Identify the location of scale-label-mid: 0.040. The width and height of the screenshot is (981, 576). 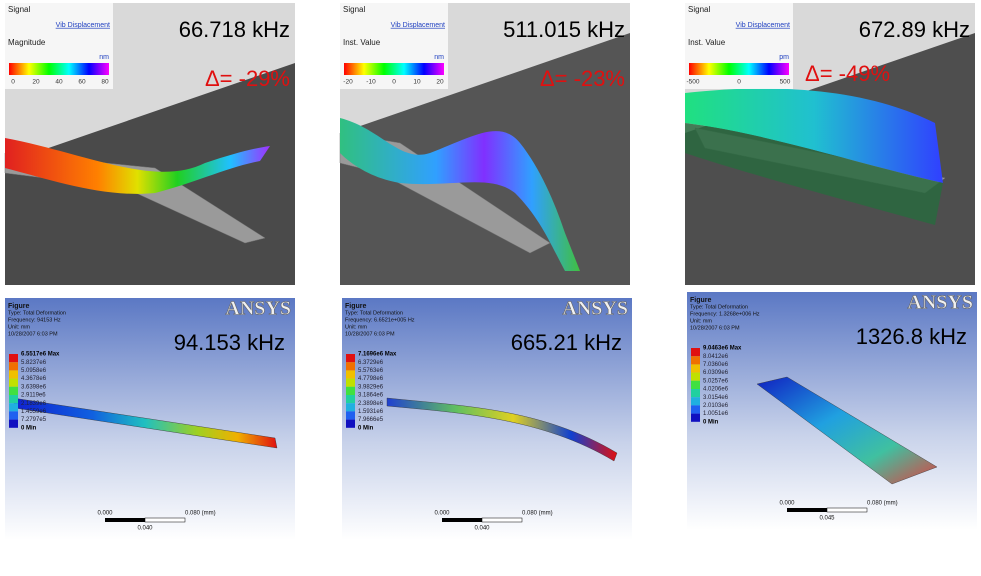
(482, 529).